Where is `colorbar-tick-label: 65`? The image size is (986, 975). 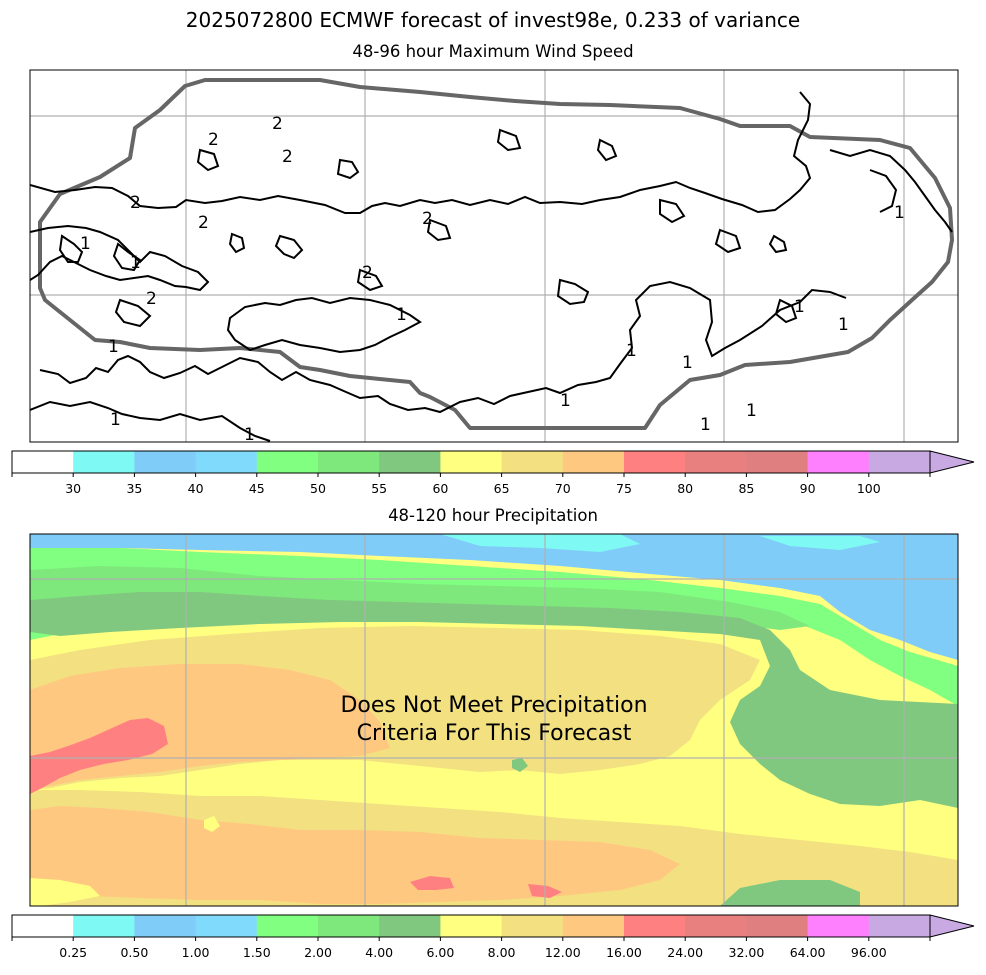
colorbar-tick-label: 65 is located at coordinates (502, 488).